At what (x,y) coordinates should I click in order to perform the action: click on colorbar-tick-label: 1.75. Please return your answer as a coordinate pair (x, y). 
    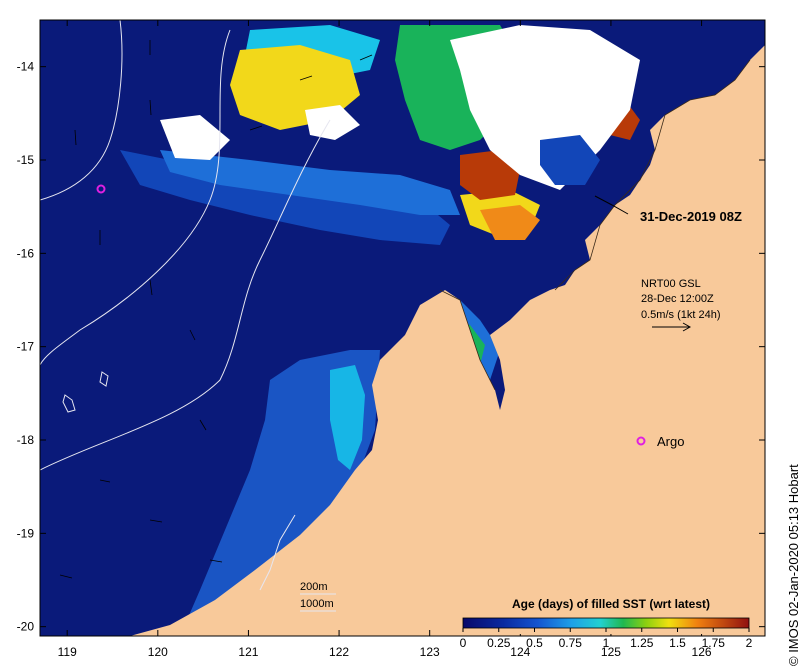
    Looking at the image, I should click on (714, 643).